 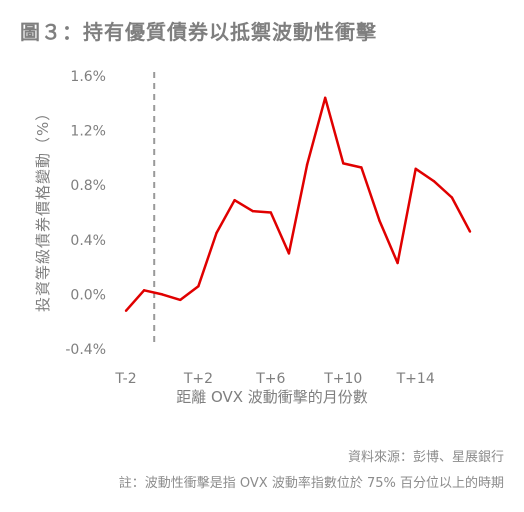 What do you see at coordinates (342, 379) in the screenshot?
I see `x-tick-label: T+10` at bounding box center [342, 379].